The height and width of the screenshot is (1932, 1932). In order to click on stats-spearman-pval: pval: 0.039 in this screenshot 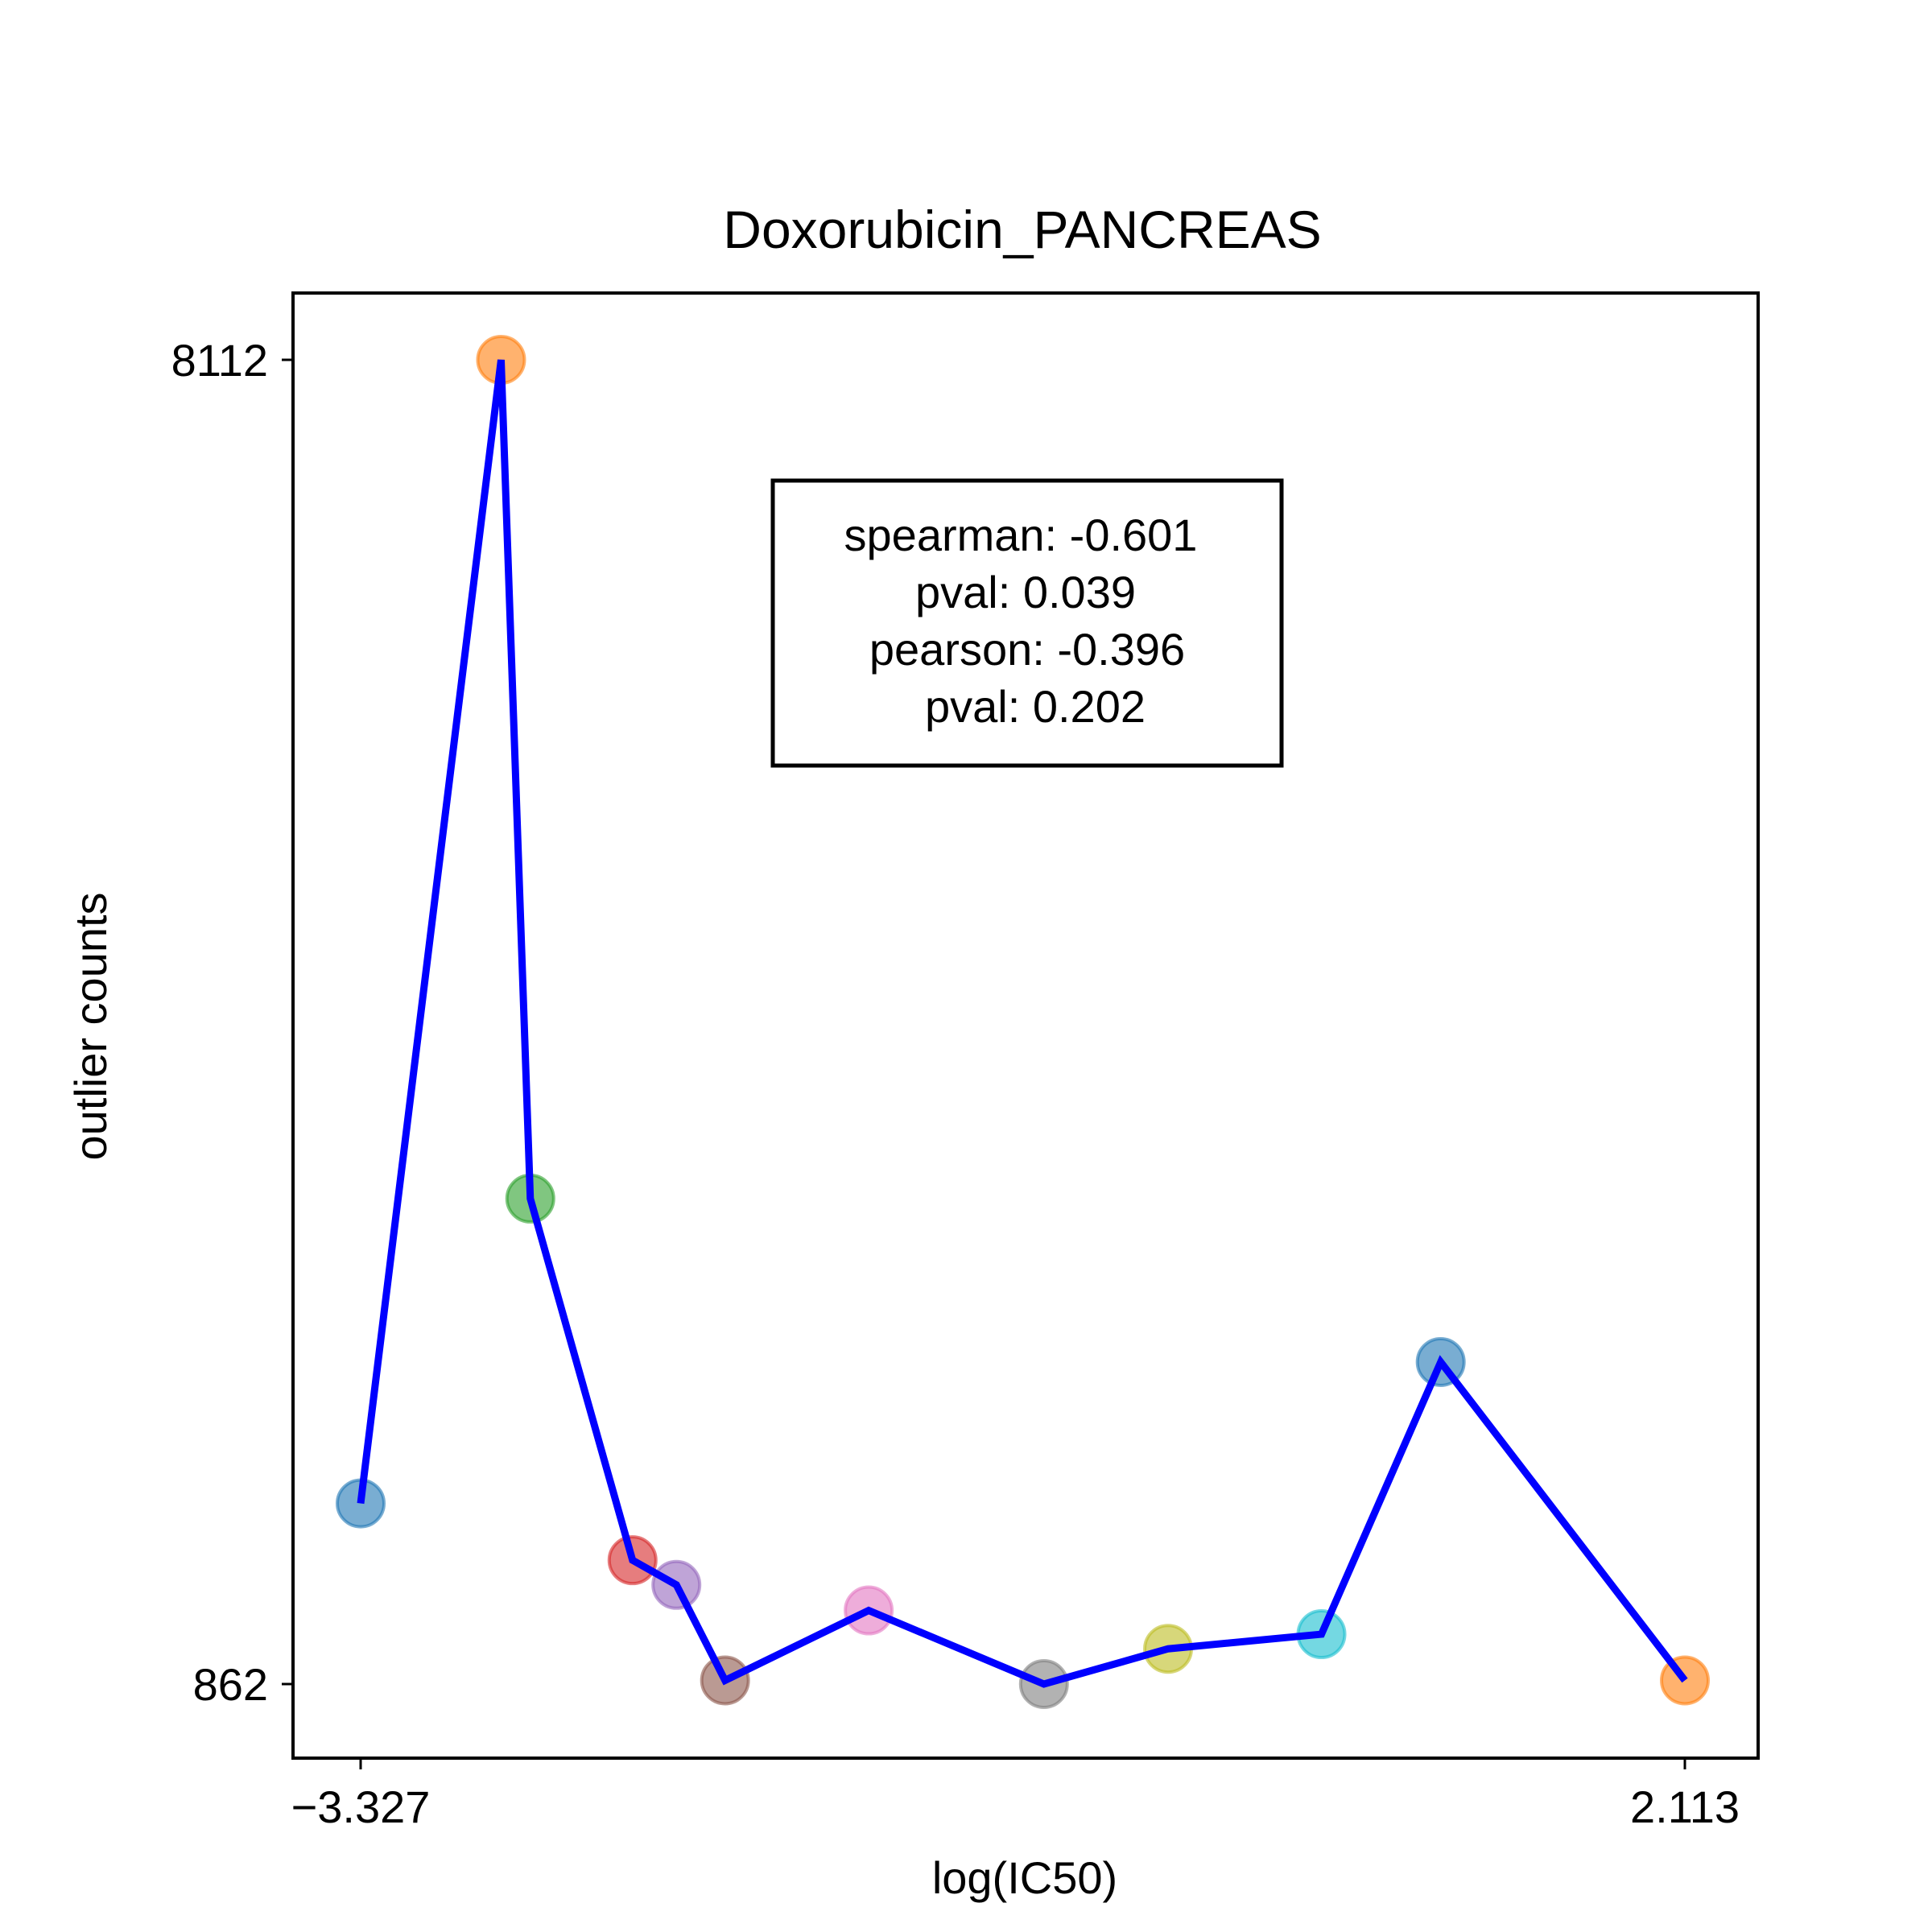, I will do `click(1025, 592)`.